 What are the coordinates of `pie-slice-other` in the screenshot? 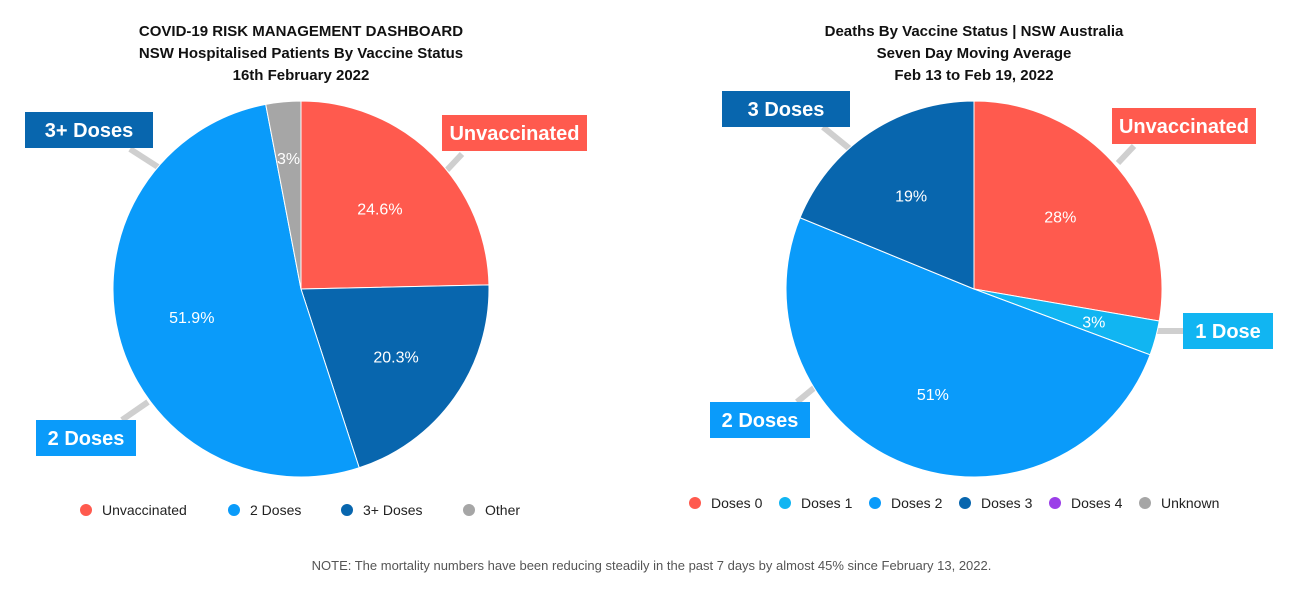 It's located at (283, 195).